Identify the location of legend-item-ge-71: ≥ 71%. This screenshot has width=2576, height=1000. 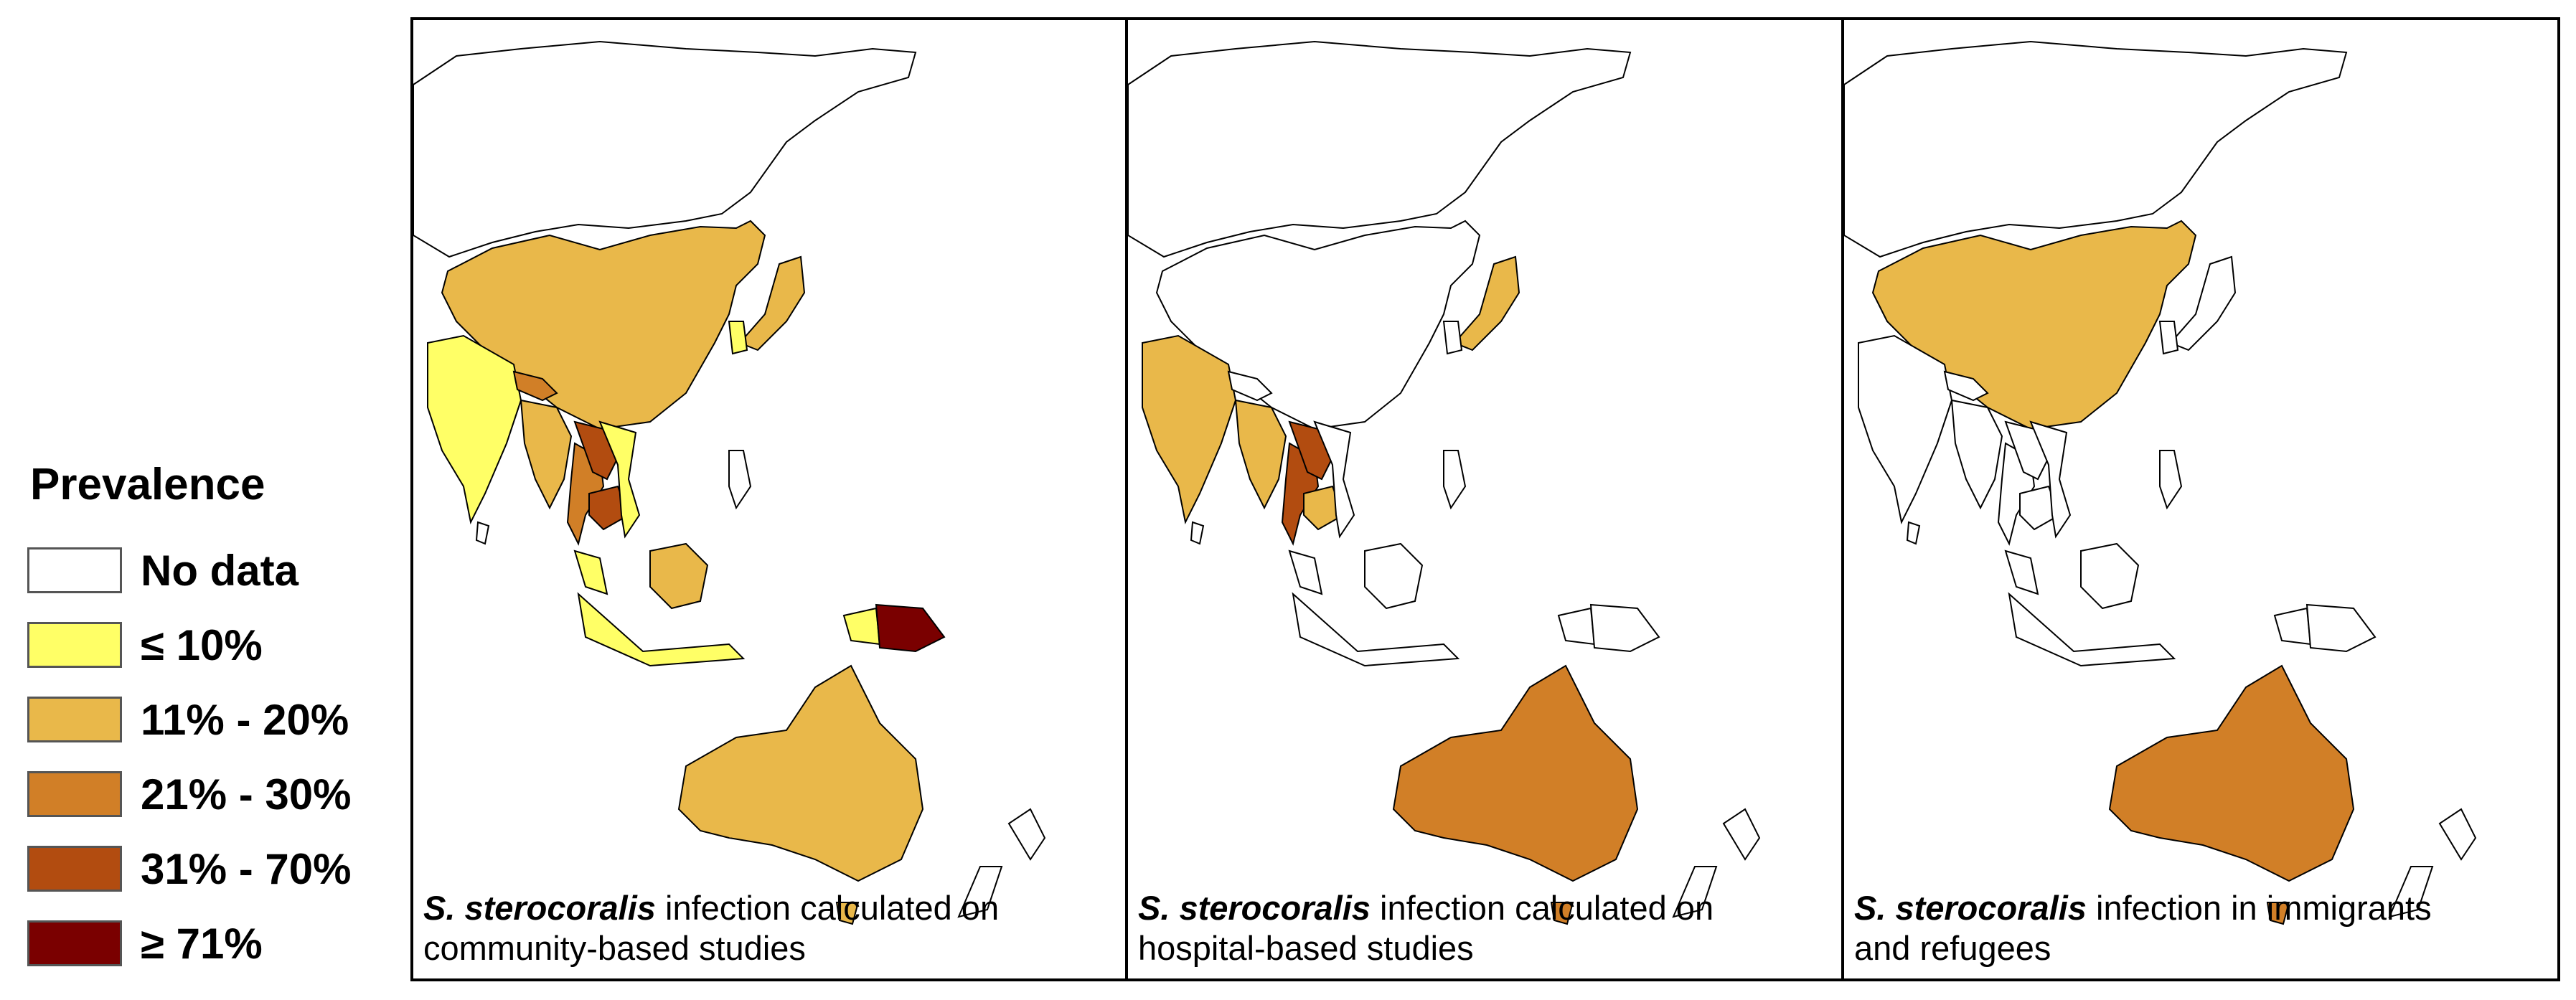
(145, 943).